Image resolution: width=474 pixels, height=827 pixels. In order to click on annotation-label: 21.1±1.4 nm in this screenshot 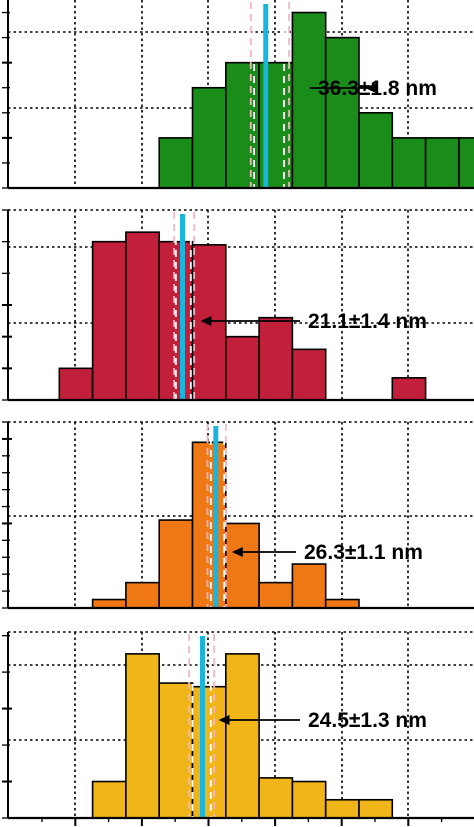, I will do `click(367, 321)`.